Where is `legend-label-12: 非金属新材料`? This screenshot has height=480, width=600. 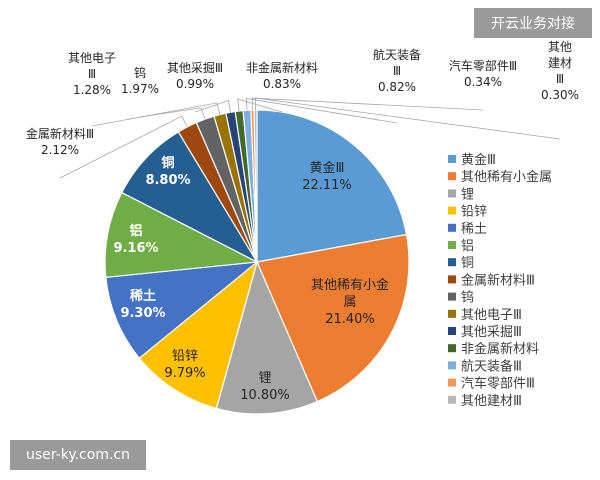 legend-label-12: 非金属新材料 is located at coordinates (500, 349).